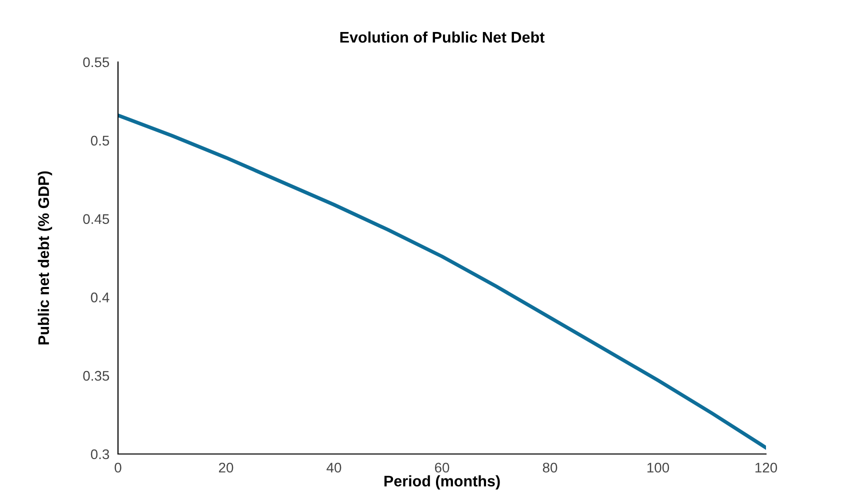 The height and width of the screenshot is (496, 861). Describe the element at coordinates (442, 482) in the screenshot. I see `x-axis-title: Period (months)` at that location.